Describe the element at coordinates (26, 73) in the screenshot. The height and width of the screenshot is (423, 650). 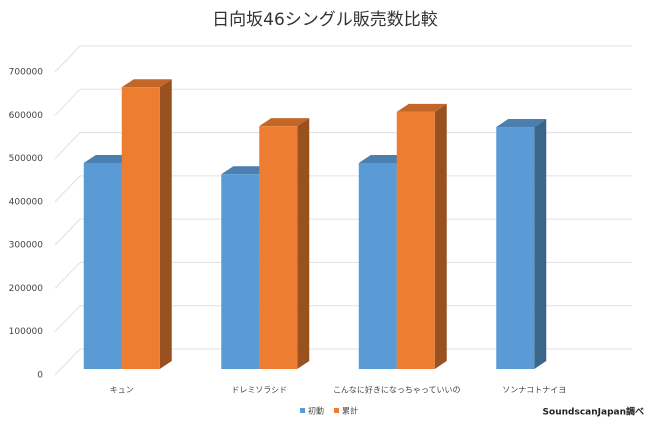
I see `y-tick-label: 700000` at that location.